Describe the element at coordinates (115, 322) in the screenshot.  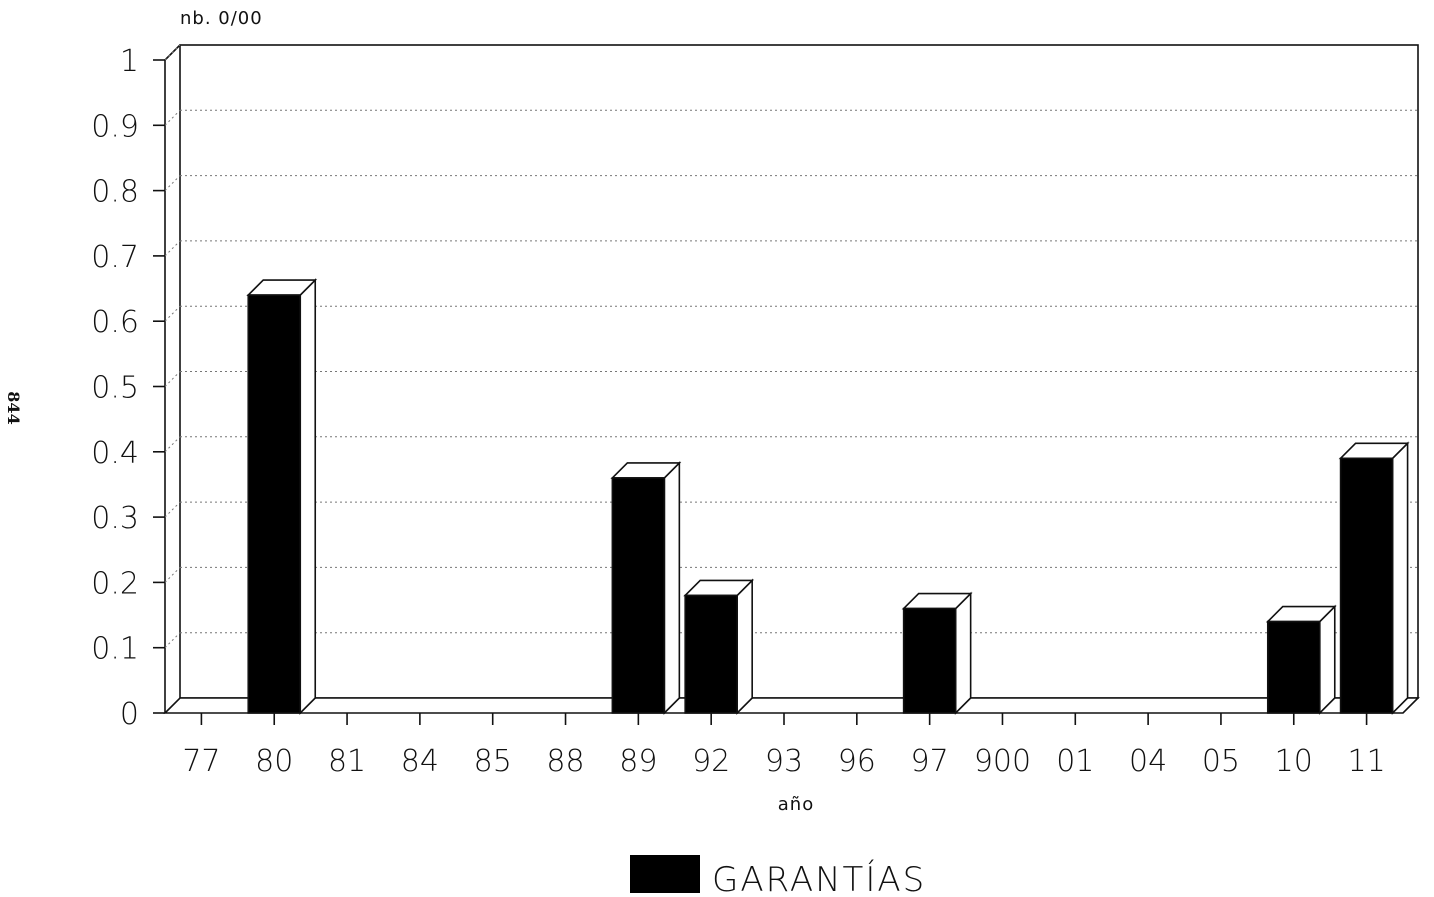
I see `y-tick-label: 0.6` at that location.